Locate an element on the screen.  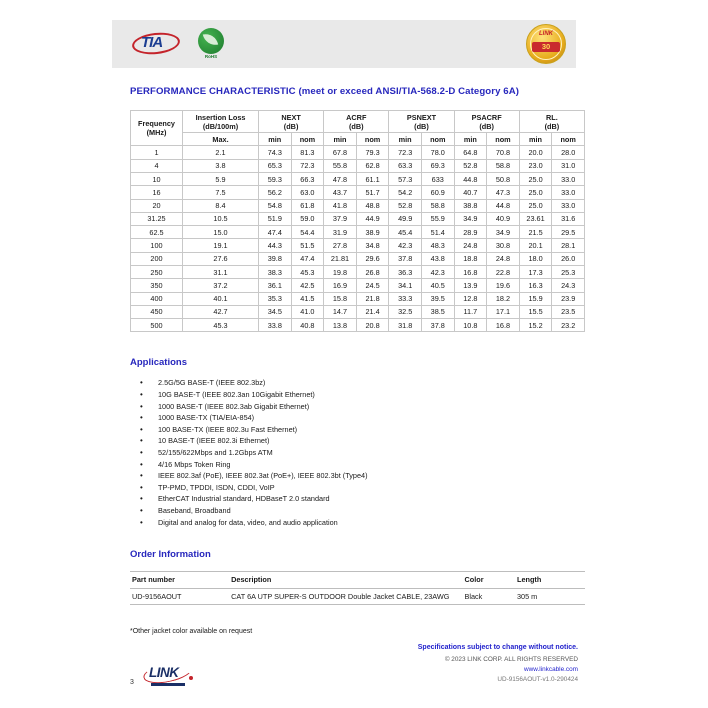
sub-header-max: Max. is located at coordinates (220, 139).